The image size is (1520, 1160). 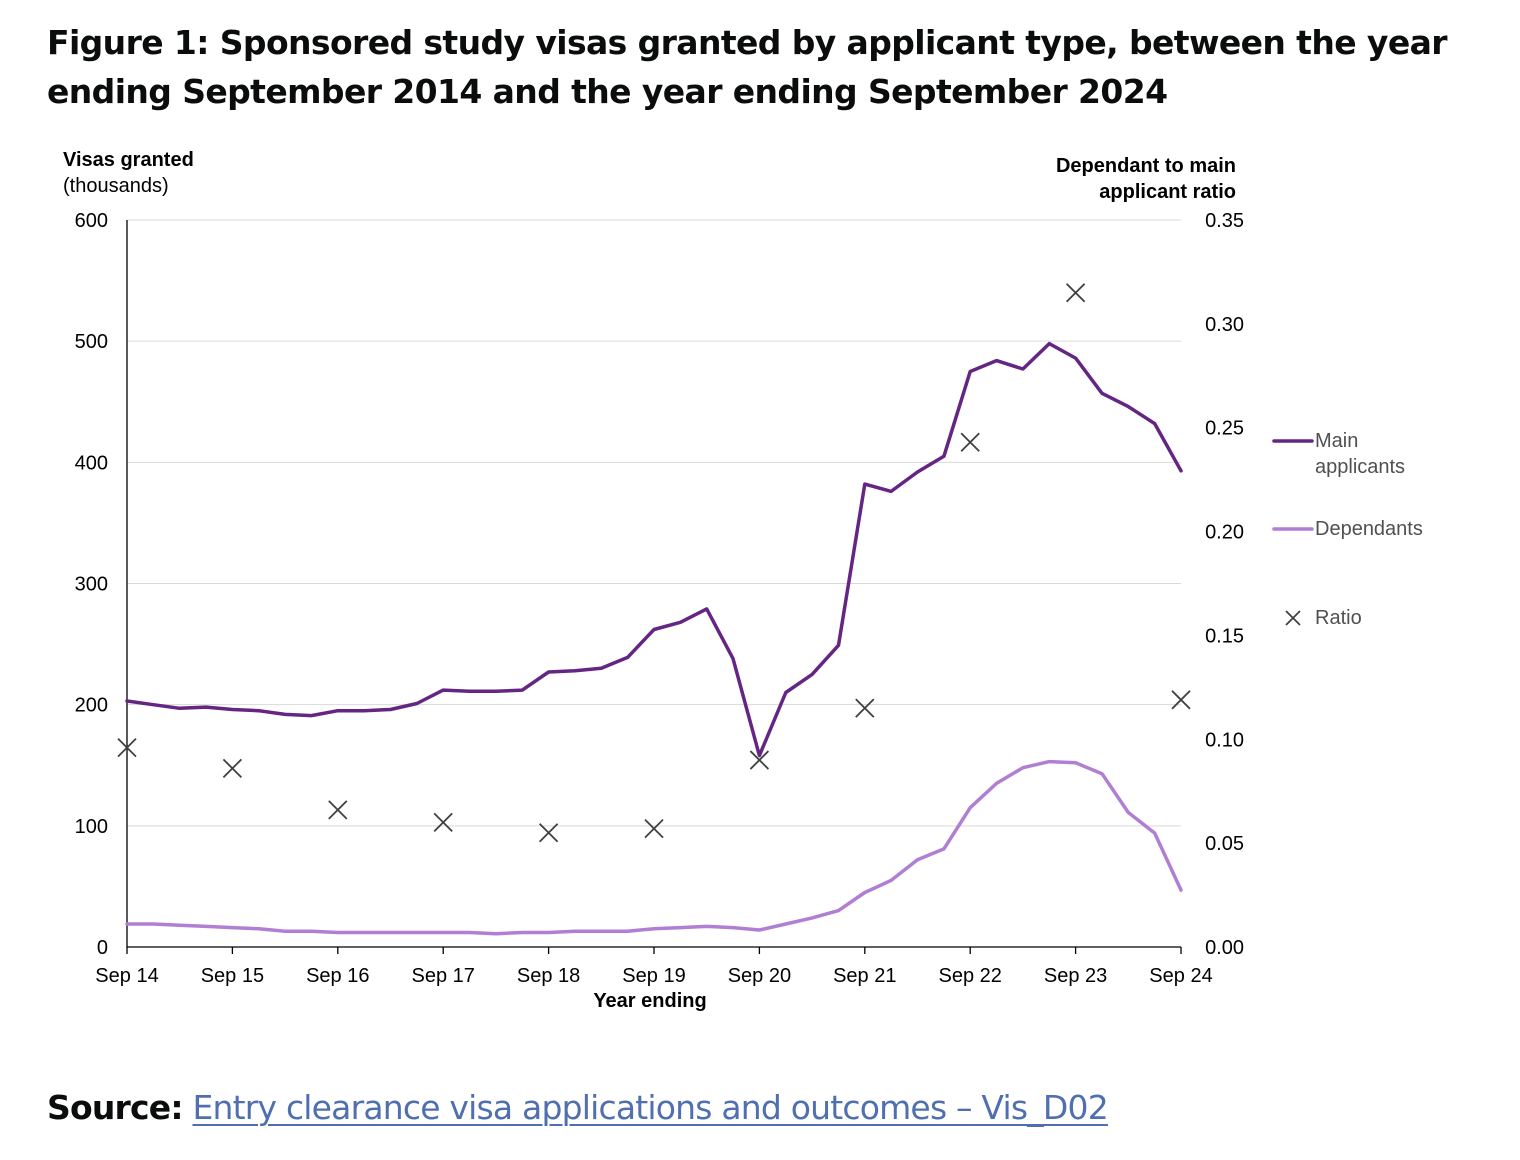 What do you see at coordinates (1146, 166) in the screenshot?
I see `y2-axis-title-line1: Dependant to main` at bounding box center [1146, 166].